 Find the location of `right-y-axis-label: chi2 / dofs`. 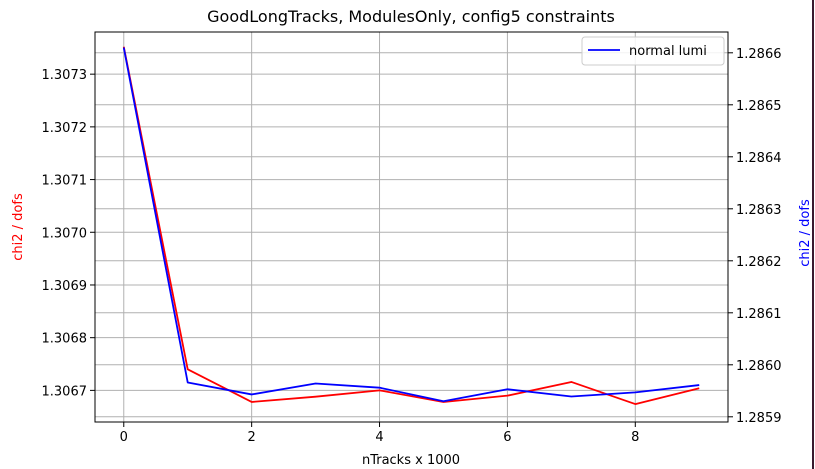

right-y-axis-label: chi2 / dofs is located at coordinates (805, 233).